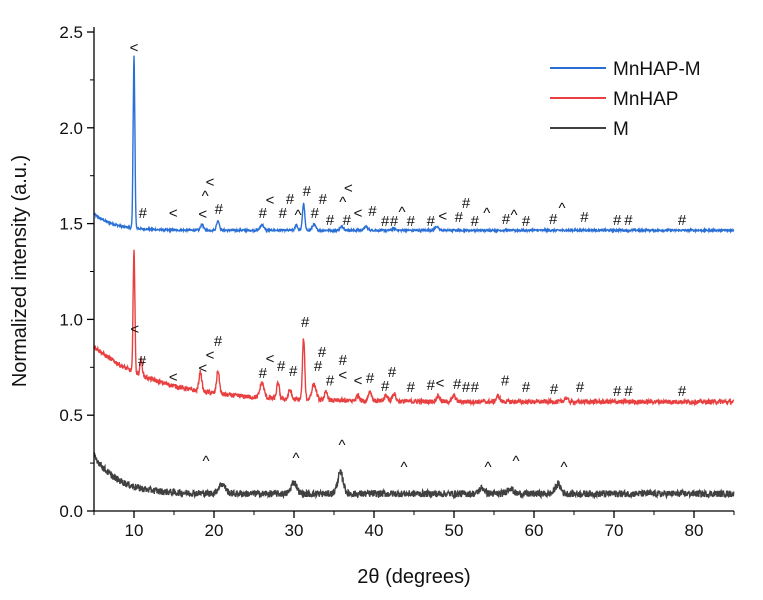 The height and width of the screenshot is (600, 763). I want to click on x-tick-label: 20, so click(214, 530).